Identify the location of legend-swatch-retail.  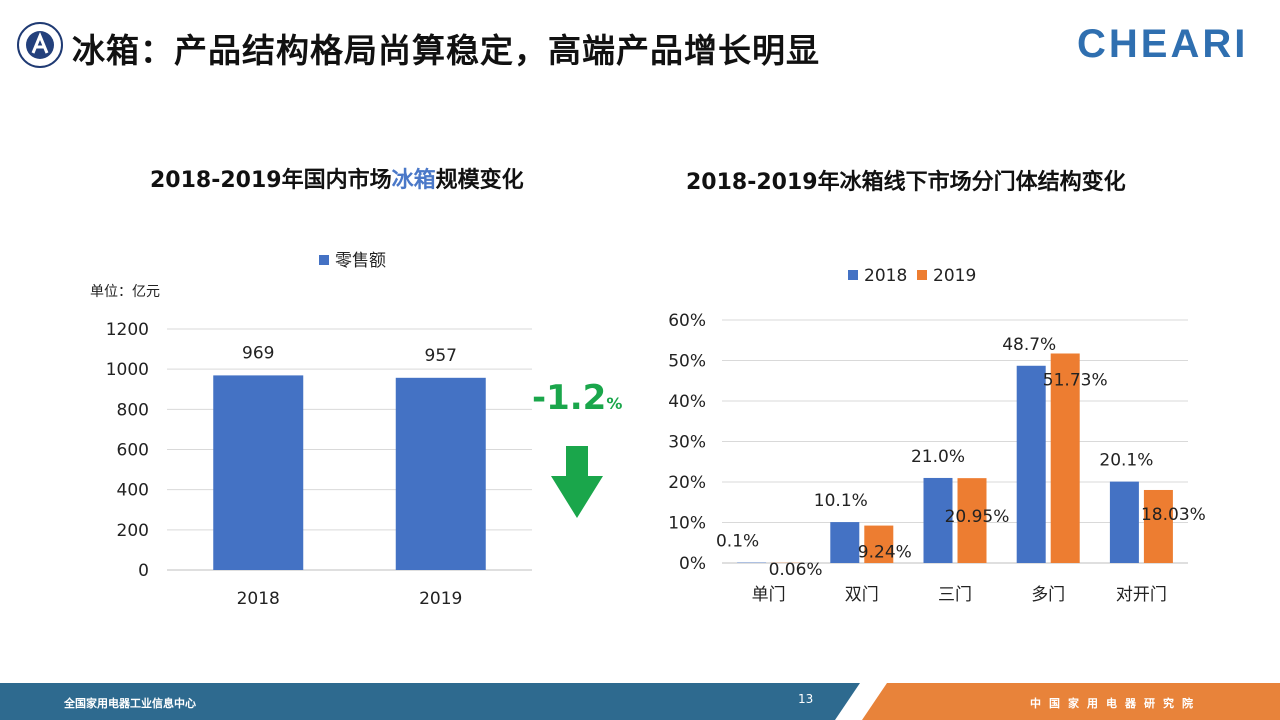
(324, 260).